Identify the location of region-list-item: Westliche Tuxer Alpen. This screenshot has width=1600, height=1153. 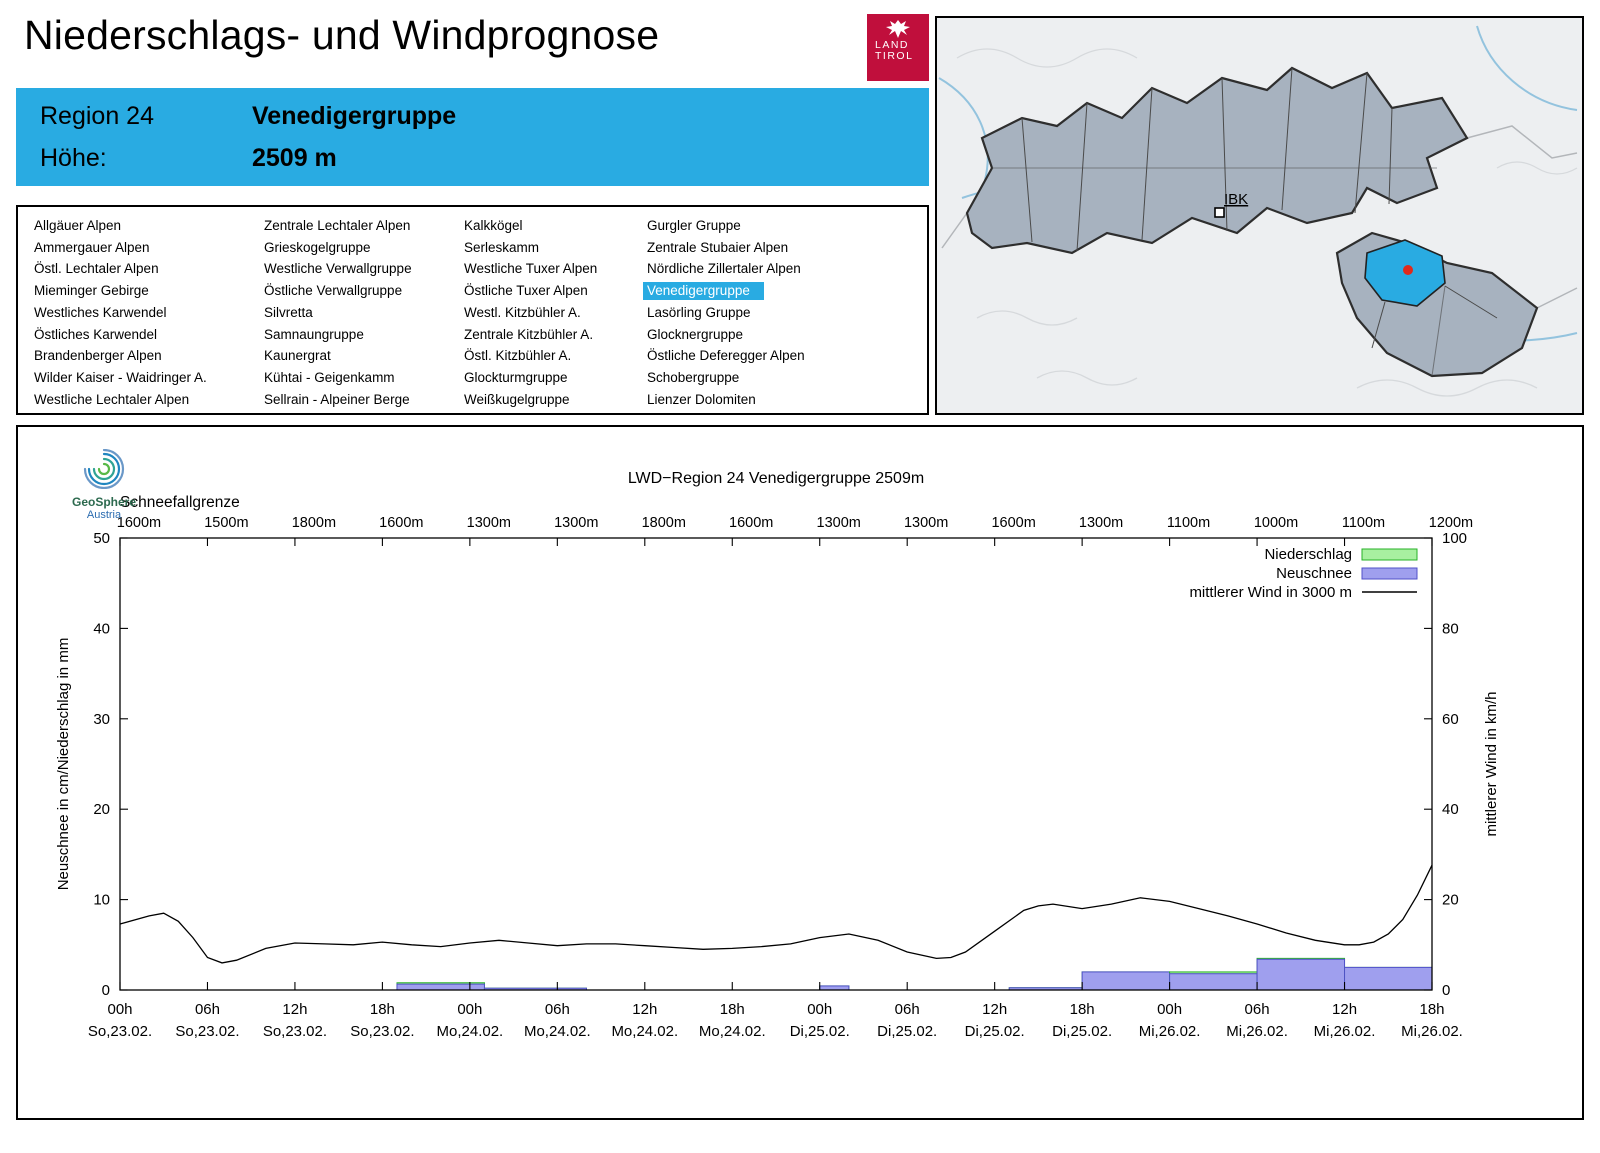
(531, 269).